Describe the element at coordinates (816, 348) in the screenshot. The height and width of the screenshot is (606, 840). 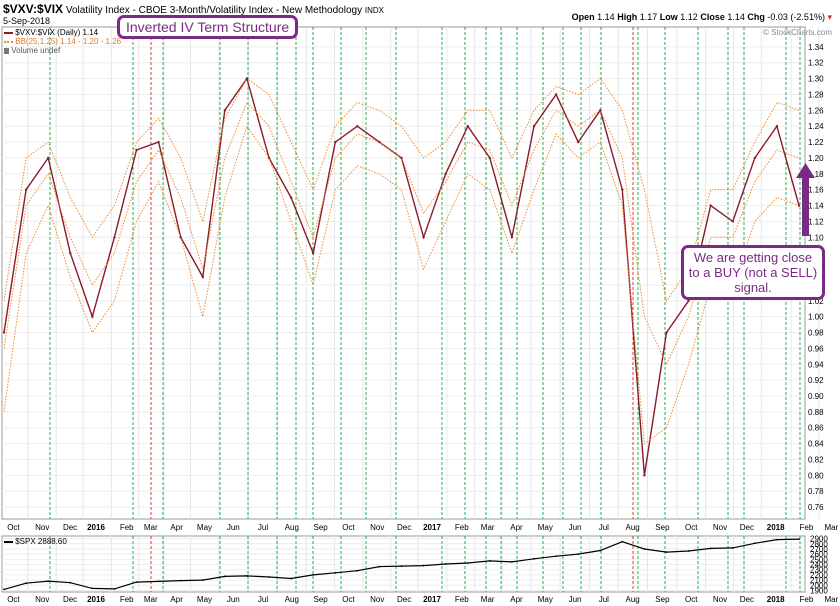
I see `upper-y-tick-label: 0.96` at that location.